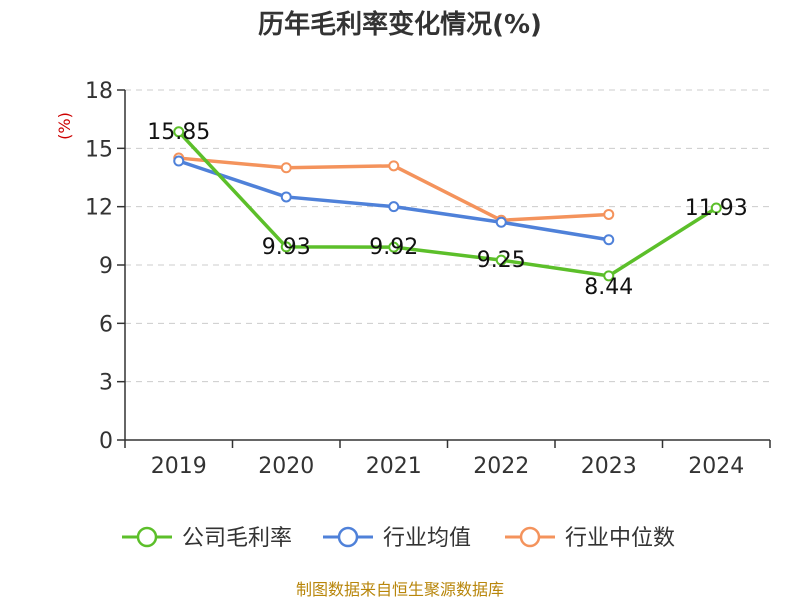 This screenshot has height=600, width=800. I want to click on x-tick-label: 2019, so click(179, 466).